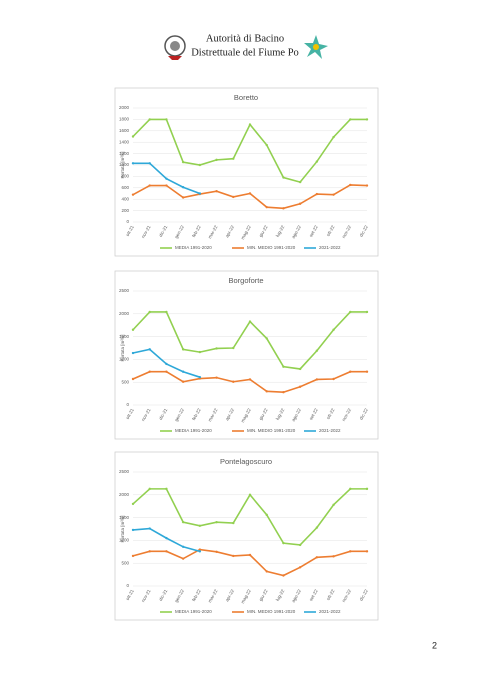 This screenshot has height=680, width=480. What do you see at coordinates (246, 355) in the screenshot?
I see `chart-frame` at bounding box center [246, 355].